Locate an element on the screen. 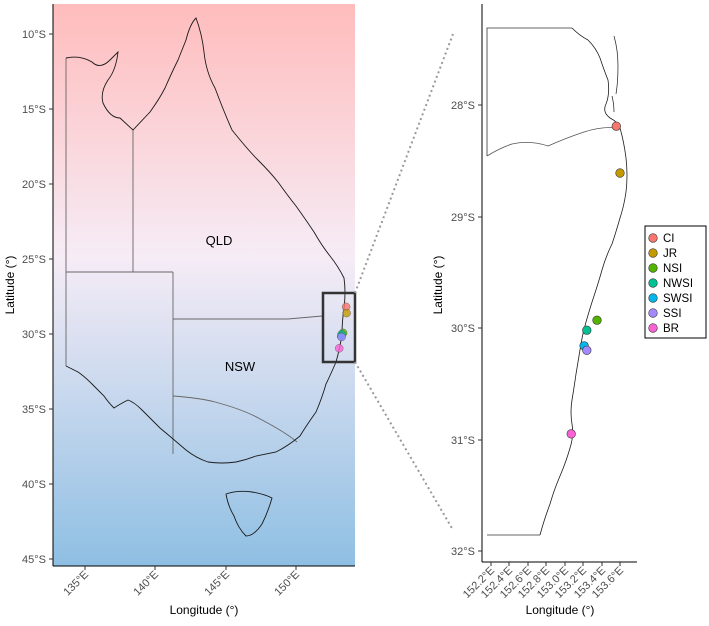  legend-key-ci is located at coordinates (653, 238).